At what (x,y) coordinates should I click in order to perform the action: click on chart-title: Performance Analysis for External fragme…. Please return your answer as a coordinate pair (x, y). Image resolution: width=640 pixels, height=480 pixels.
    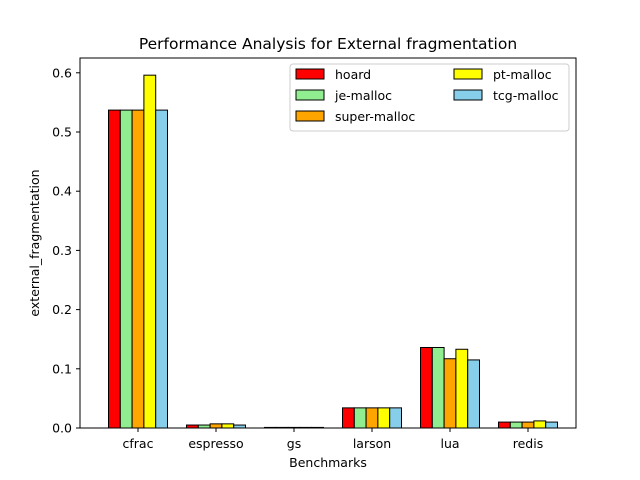
    Looking at the image, I should click on (328, 44).